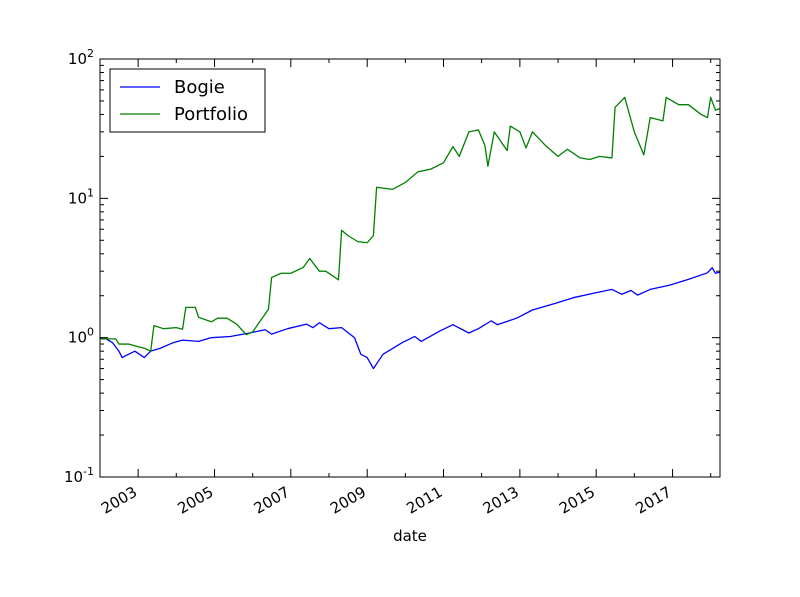  Describe the element at coordinates (81, 196) in the screenshot. I see `y-tick-label: 10¹` at that location.